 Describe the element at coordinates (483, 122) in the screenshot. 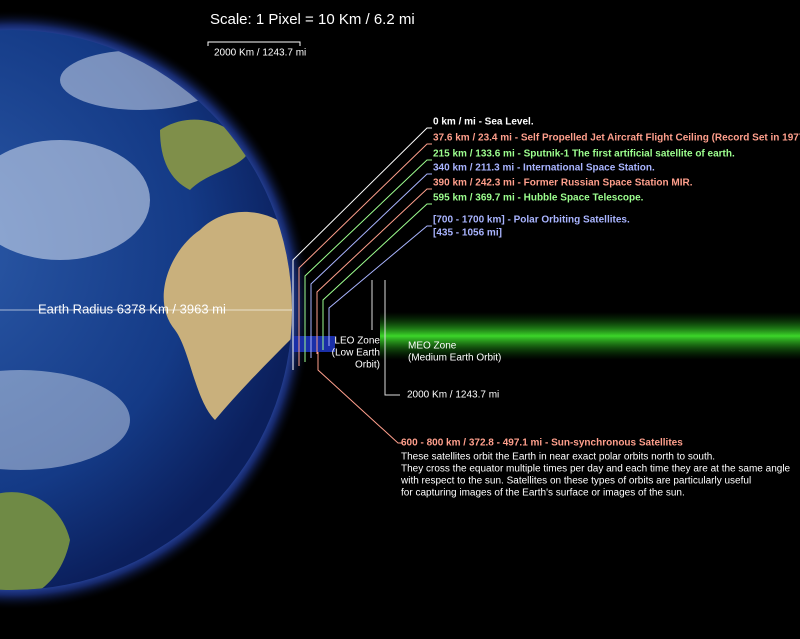

I see `annotation: 0 km / mi - Sea Level.` at that location.